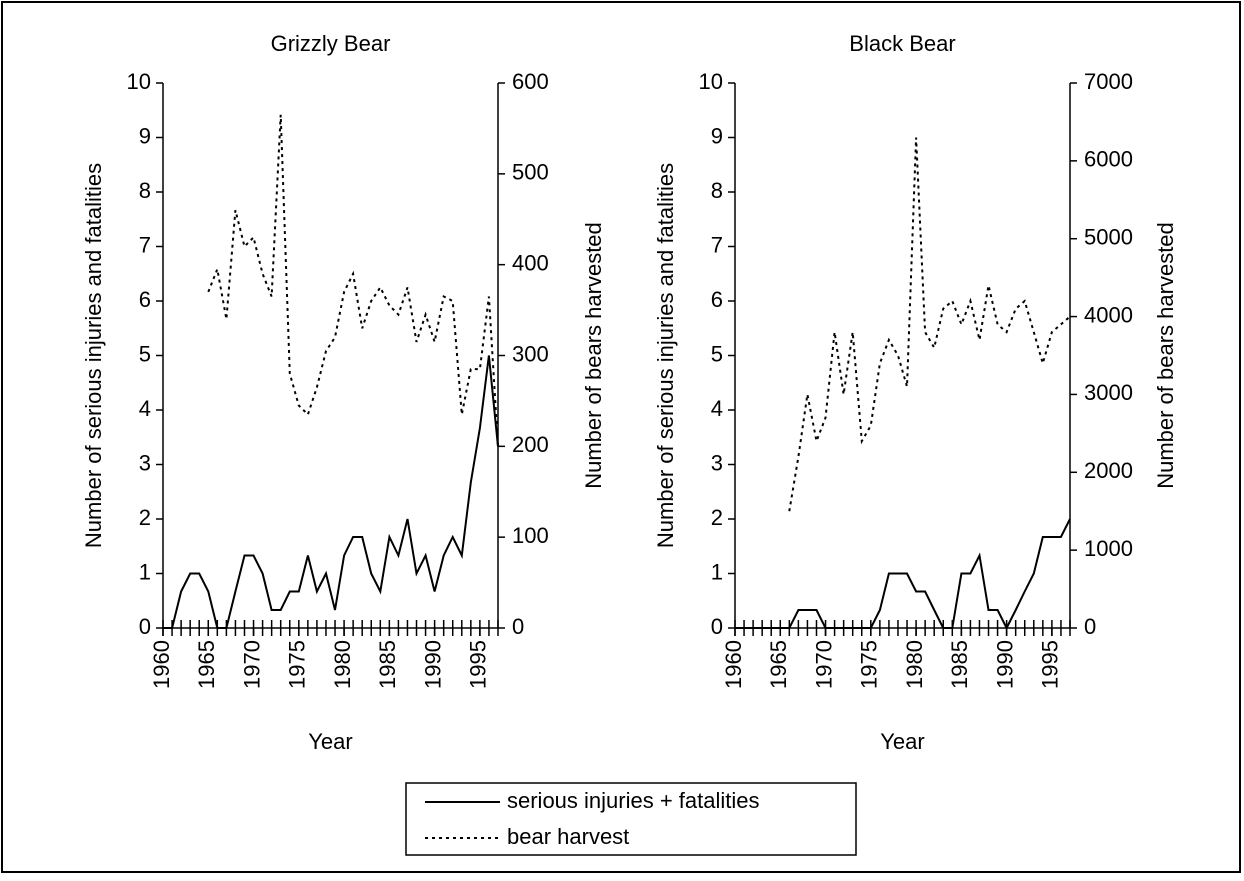 The image size is (1244, 881). I want to click on legend-box, so click(631, 819).